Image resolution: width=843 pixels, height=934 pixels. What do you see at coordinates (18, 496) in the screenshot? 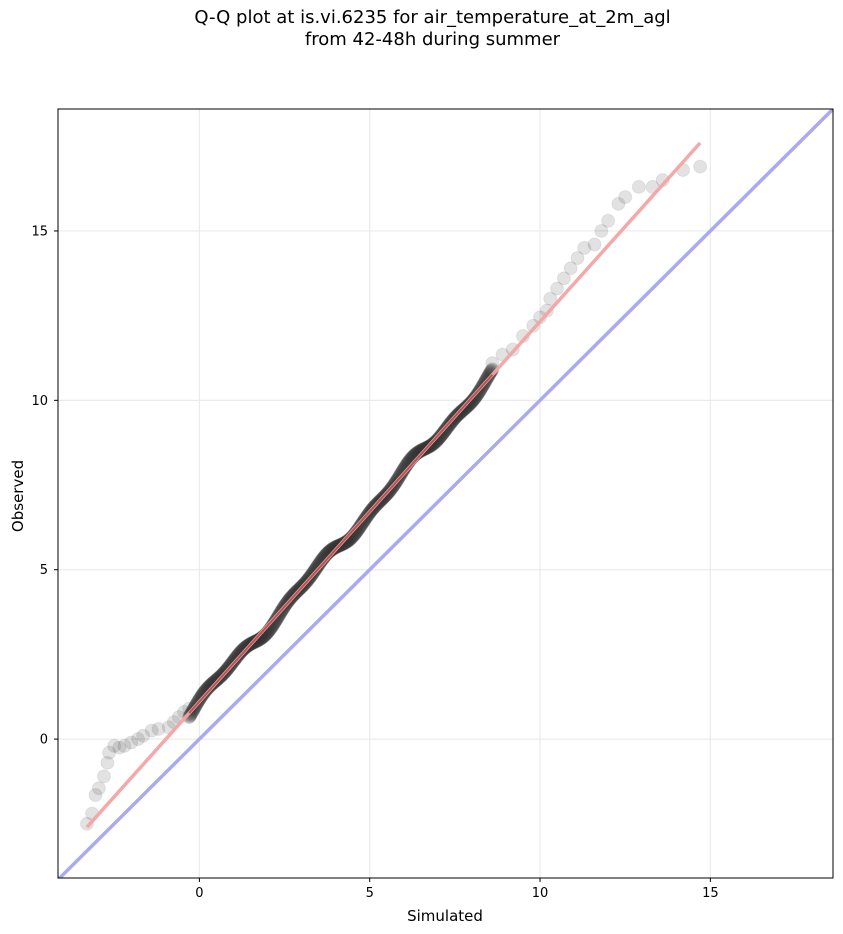
I see `y-axis-label: Observed` at bounding box center [18, 496].